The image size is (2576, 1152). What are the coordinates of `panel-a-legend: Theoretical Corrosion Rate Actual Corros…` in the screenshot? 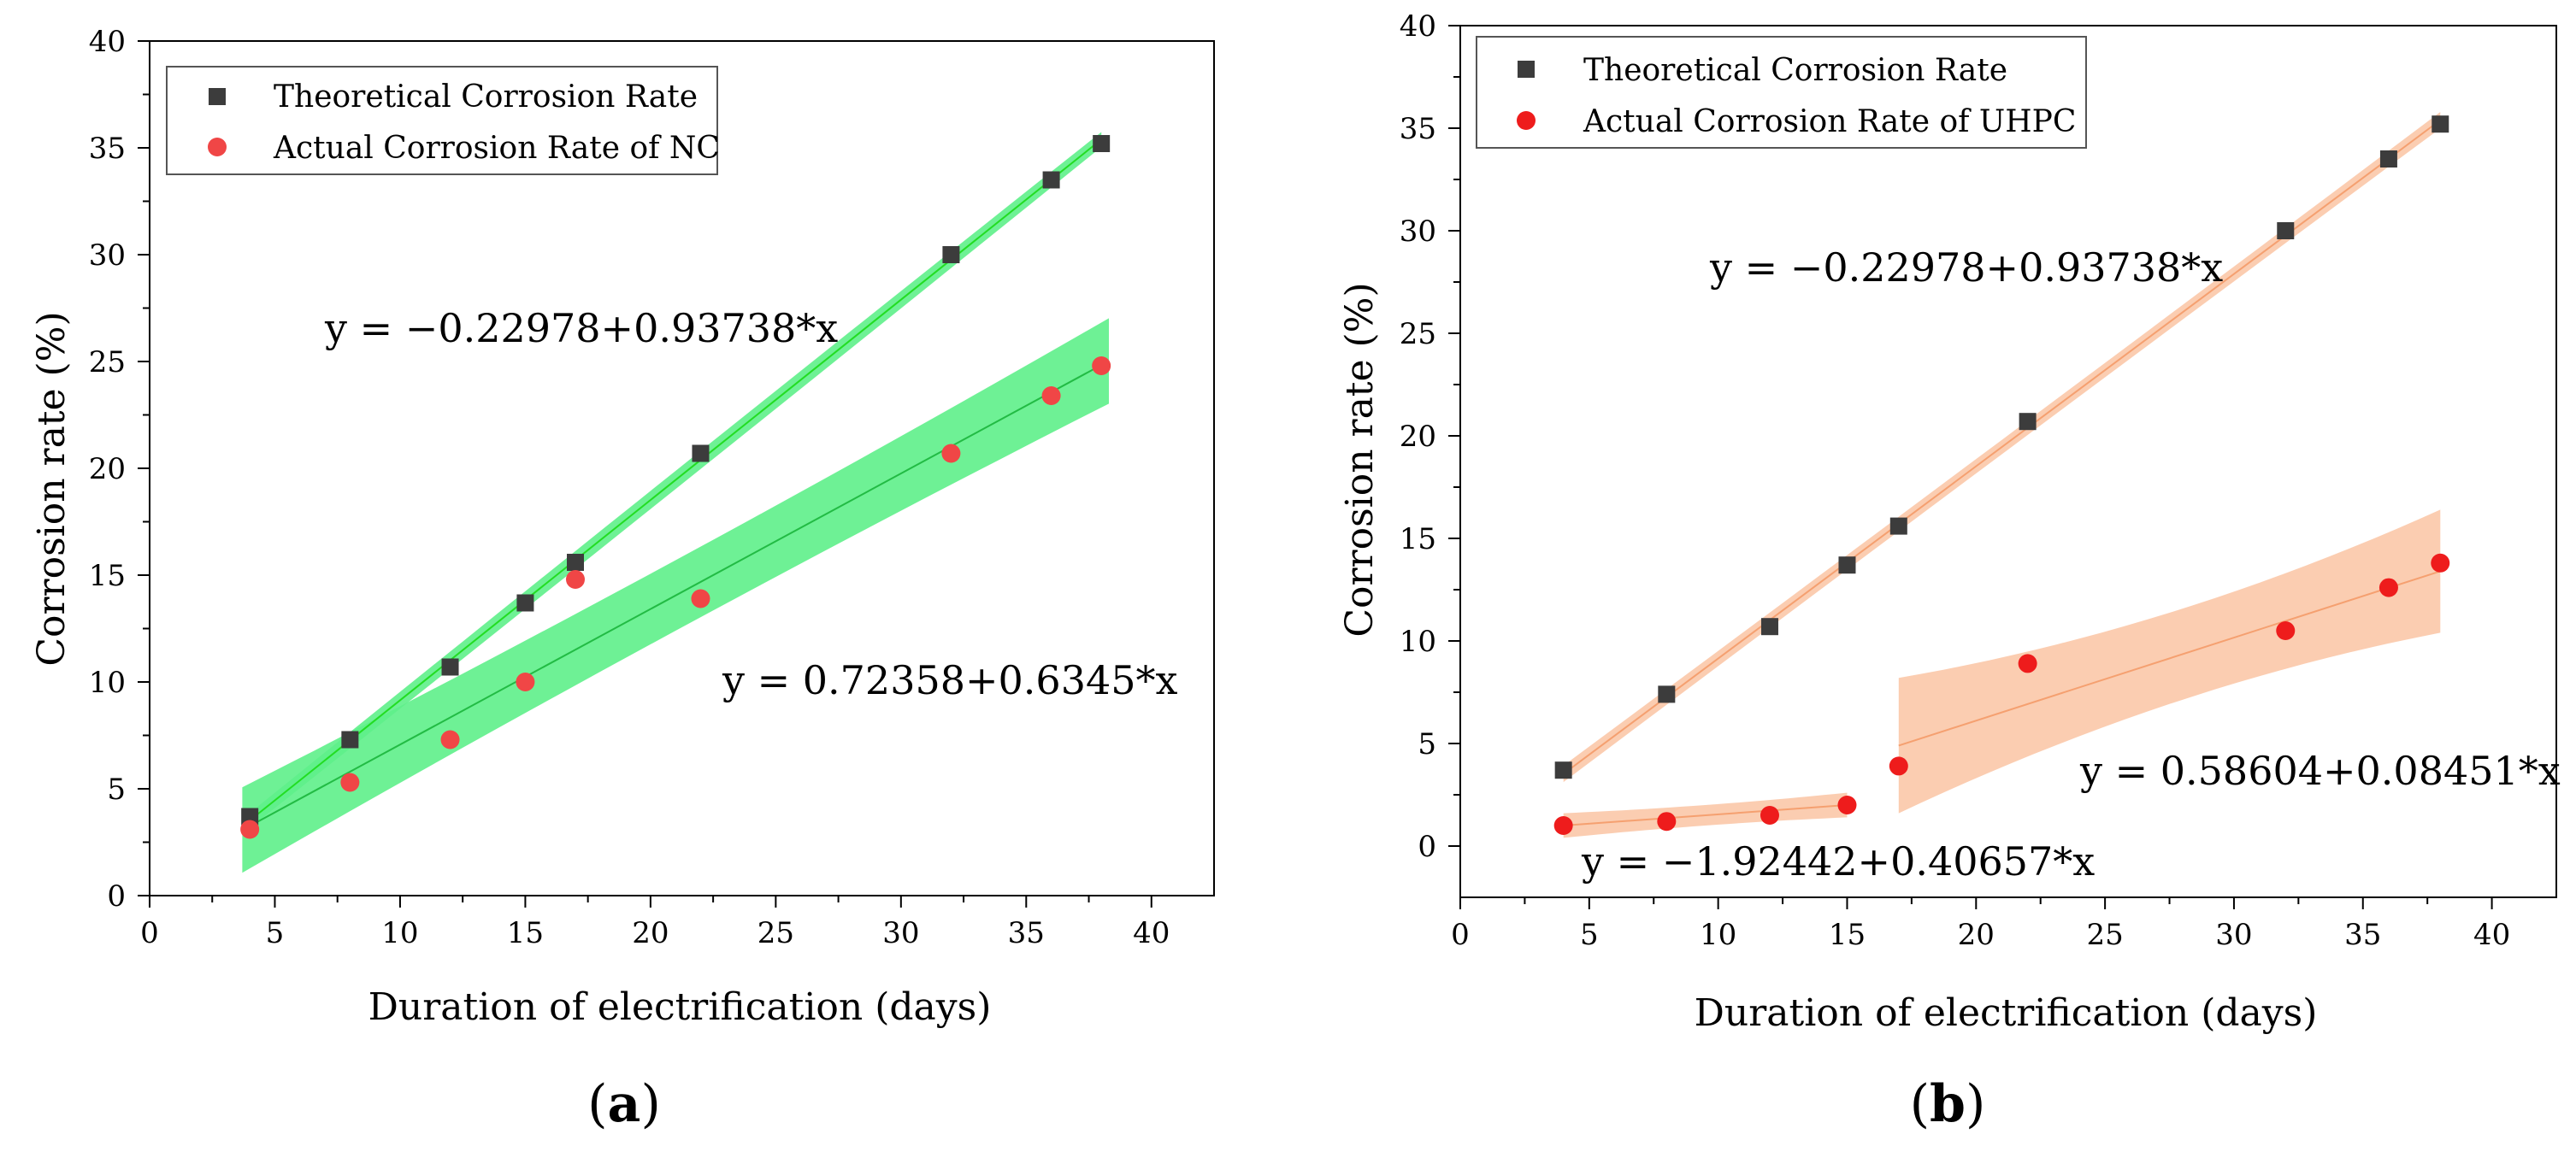 It's located at (443, 120).